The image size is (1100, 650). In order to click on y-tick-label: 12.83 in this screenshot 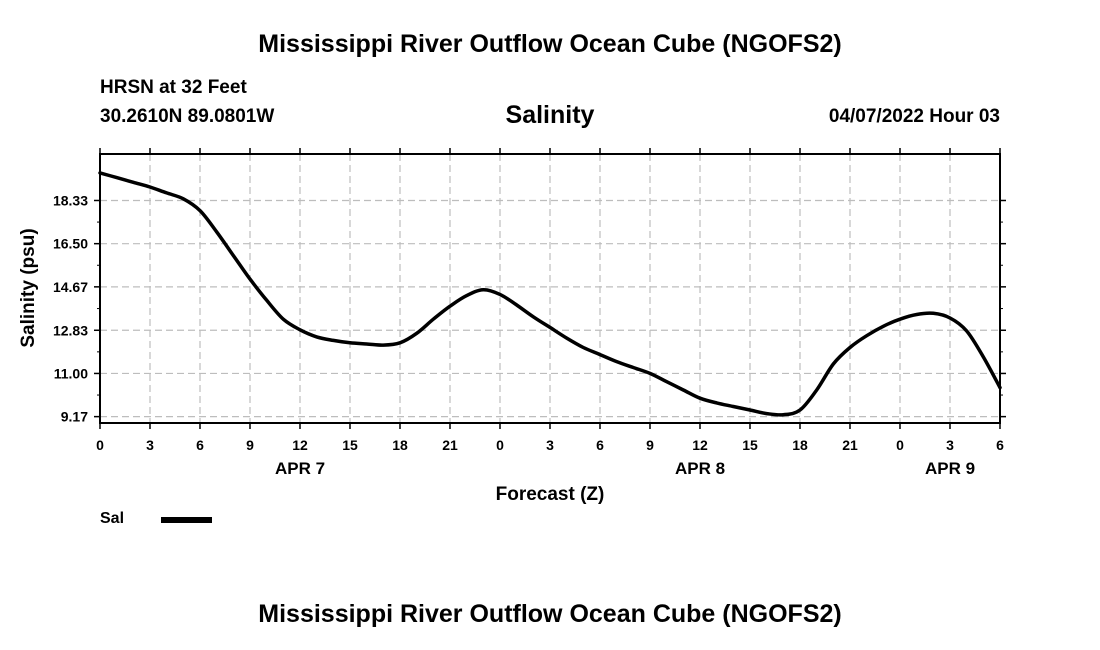, I will do `click(70, 330)`.